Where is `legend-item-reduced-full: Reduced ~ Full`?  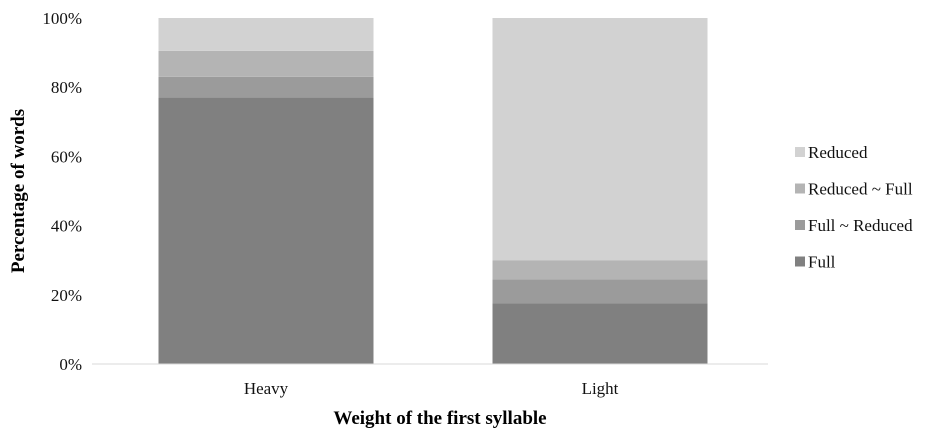
legend-item-reduced-full: Reduced ~ Full is located at coordinates (854, 189).